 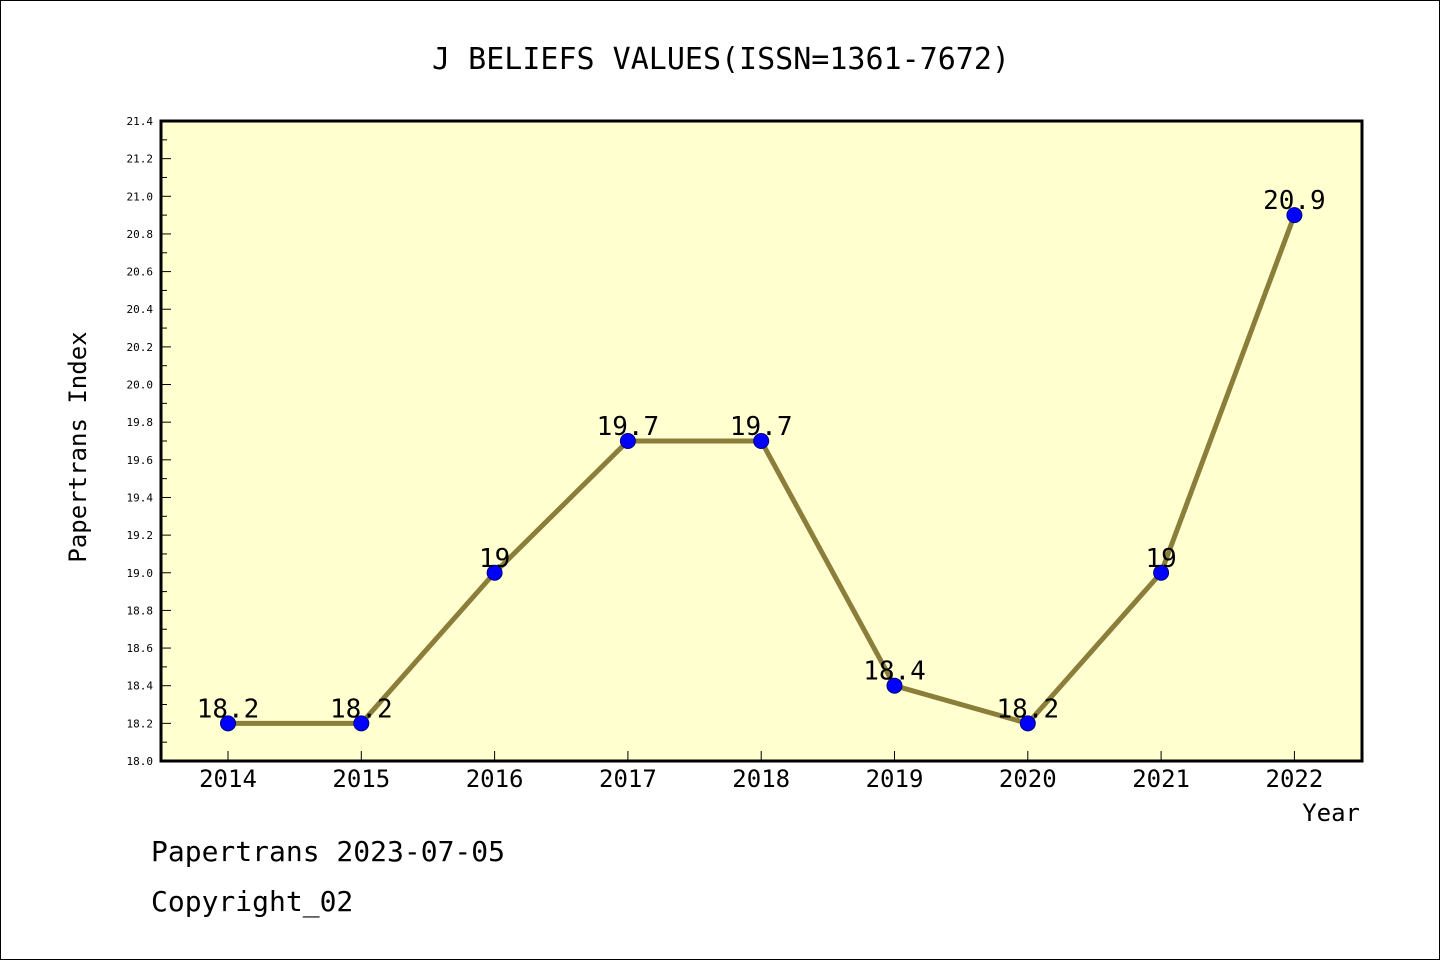 What do you see at coordinates (495, 779) in the screenshot?
I see `x-tick-label: 2016` at bounding box center [495, 779].